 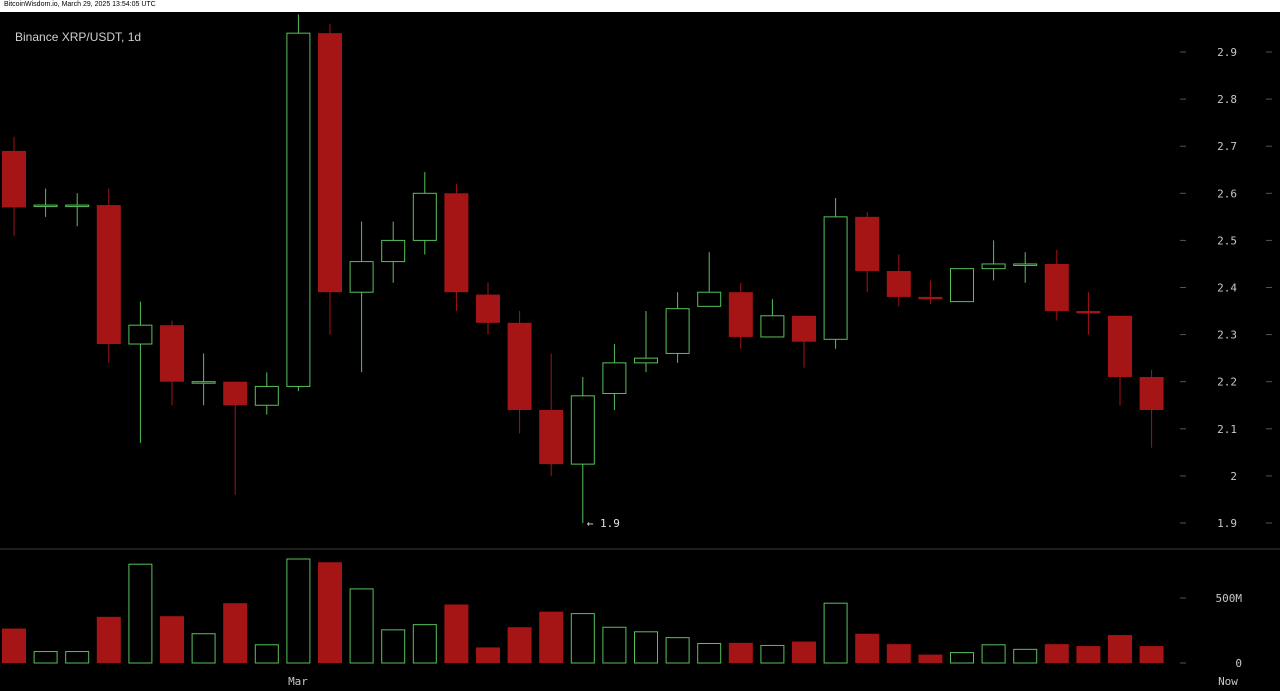 I want to click on price-tick-label: 2.7, so click(x=1227, y=146).